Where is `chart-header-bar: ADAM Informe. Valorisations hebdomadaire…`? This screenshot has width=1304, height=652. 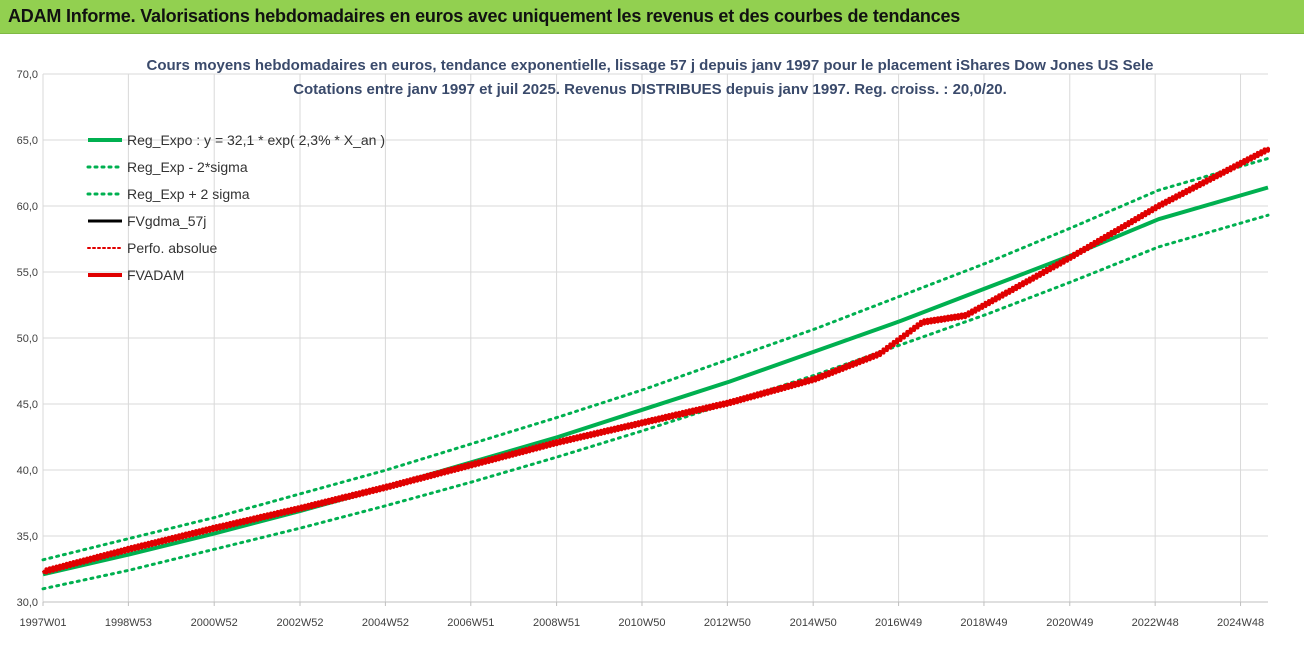 chart-header-bar: ADAM Informe. Valorisations hebdomadaire… is located at coordinates (652, 17).